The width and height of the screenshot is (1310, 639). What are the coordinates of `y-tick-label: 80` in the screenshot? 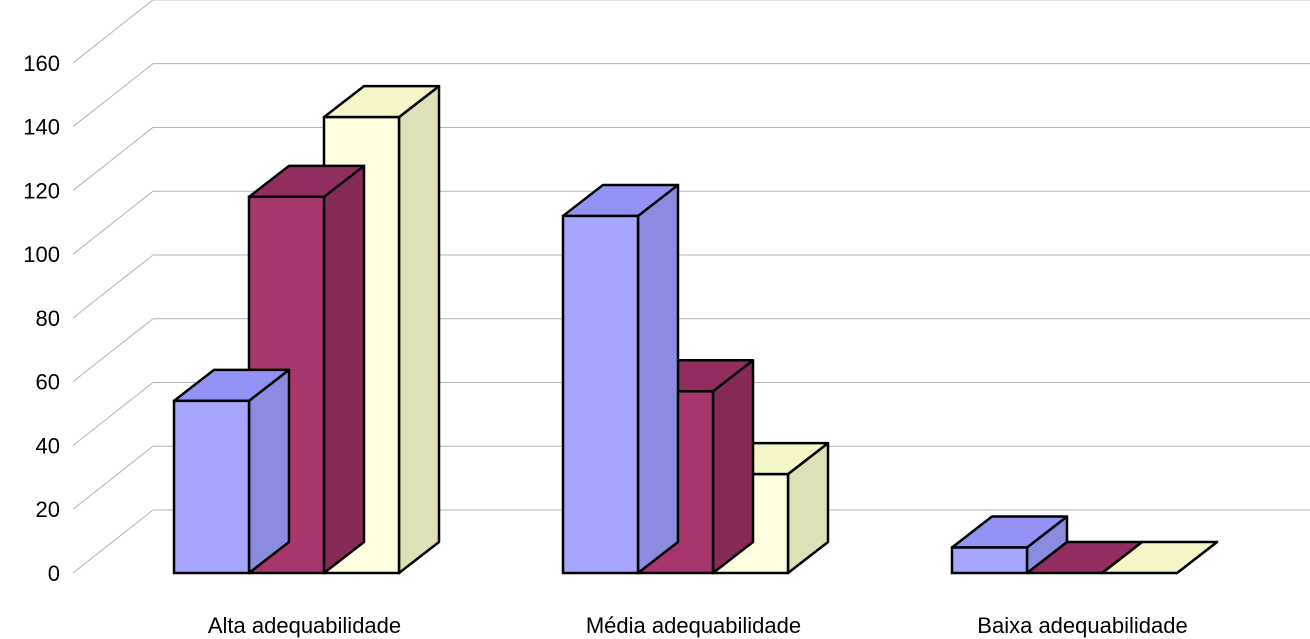 It's located at (48, 318).